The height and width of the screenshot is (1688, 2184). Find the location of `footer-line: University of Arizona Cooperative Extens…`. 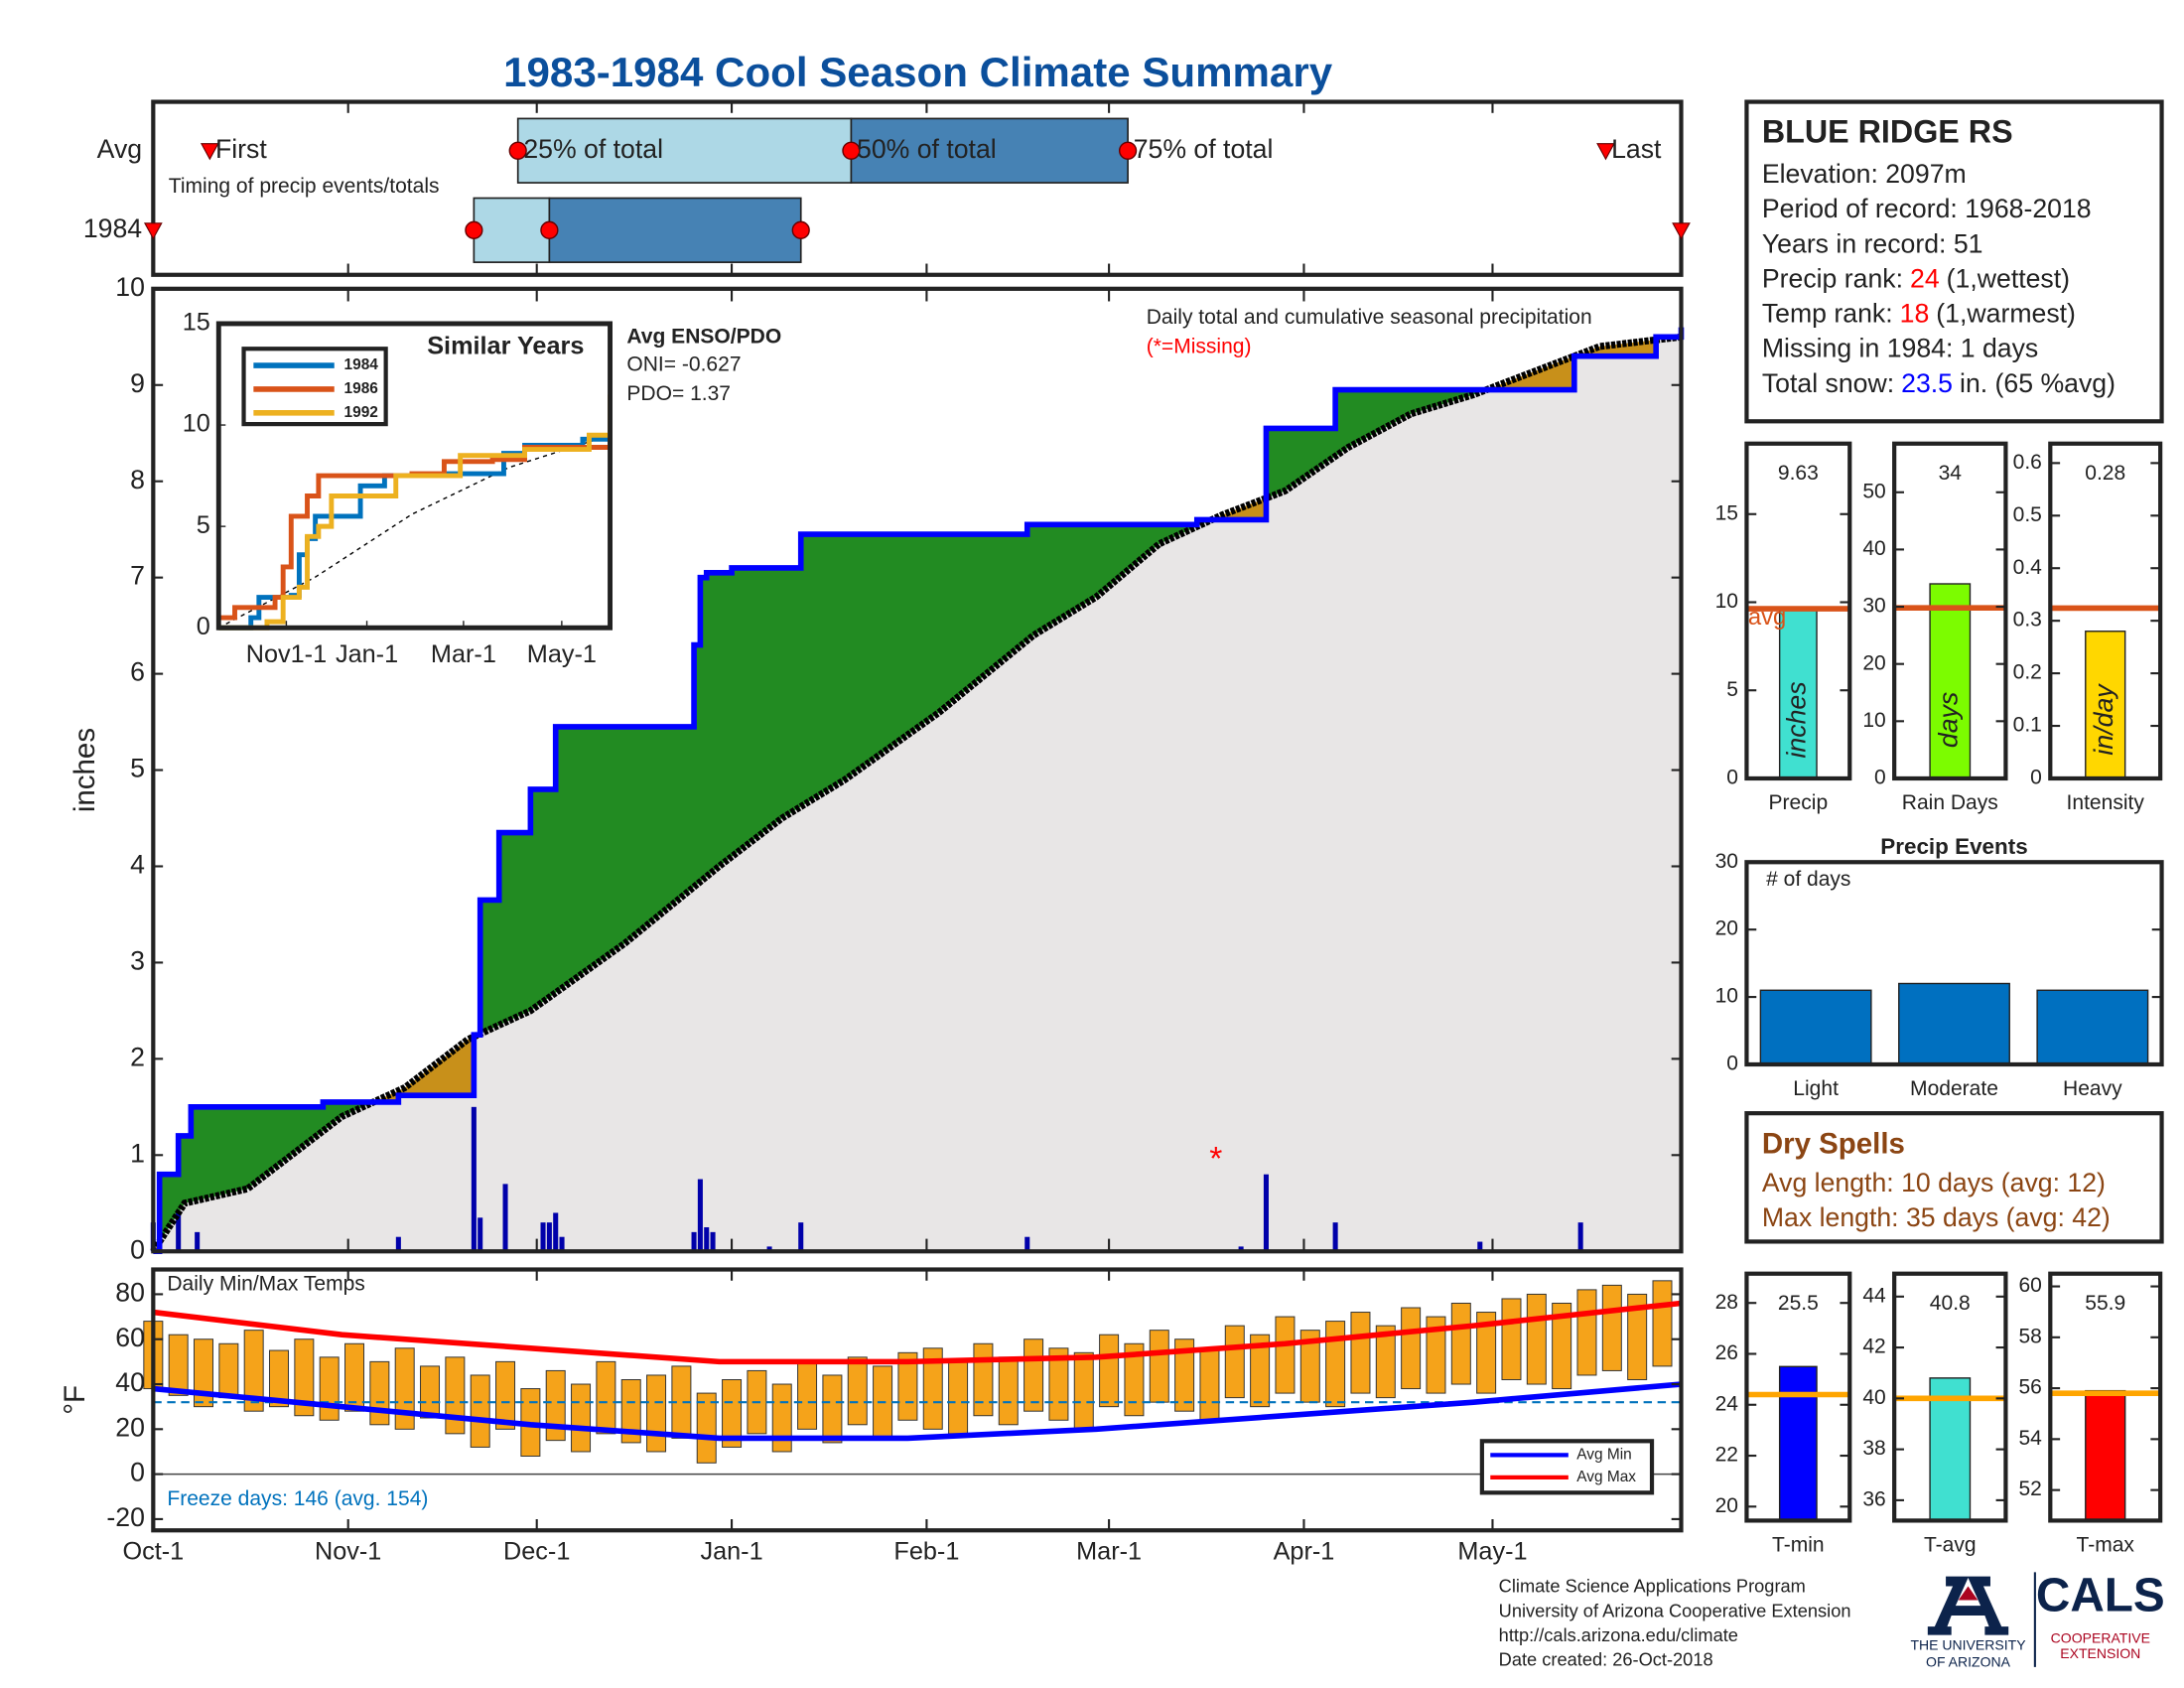

footer-line: University of Arizona Cooperative Extens… is located at coordinates (1675, 1610).